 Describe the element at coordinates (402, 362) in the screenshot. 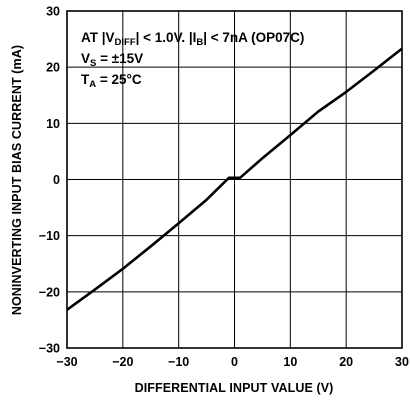

I see `x-tick-label: 30` at that location.